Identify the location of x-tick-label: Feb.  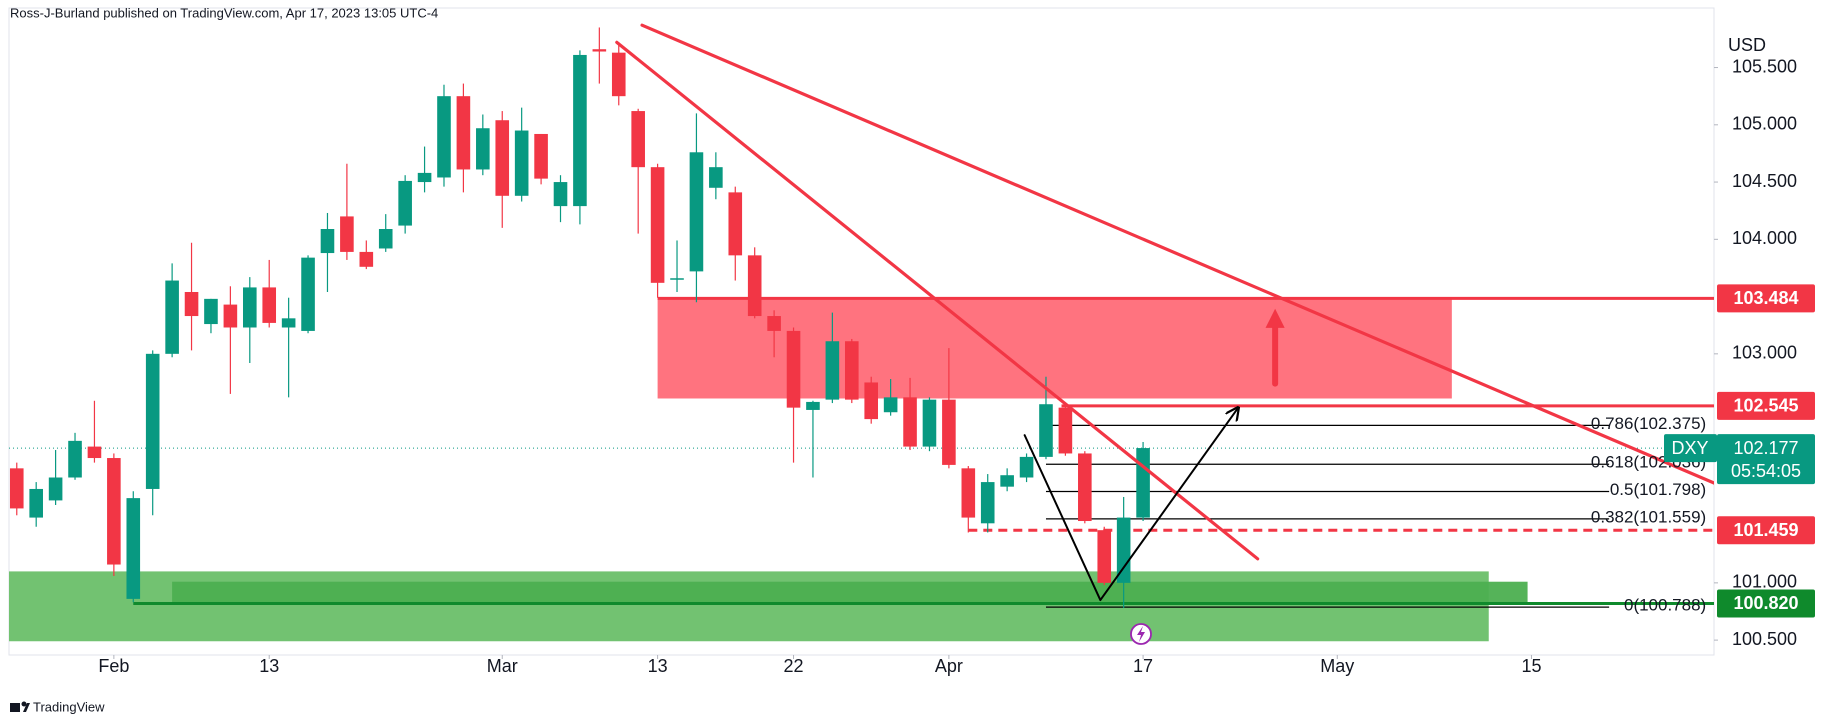
(113, 666).